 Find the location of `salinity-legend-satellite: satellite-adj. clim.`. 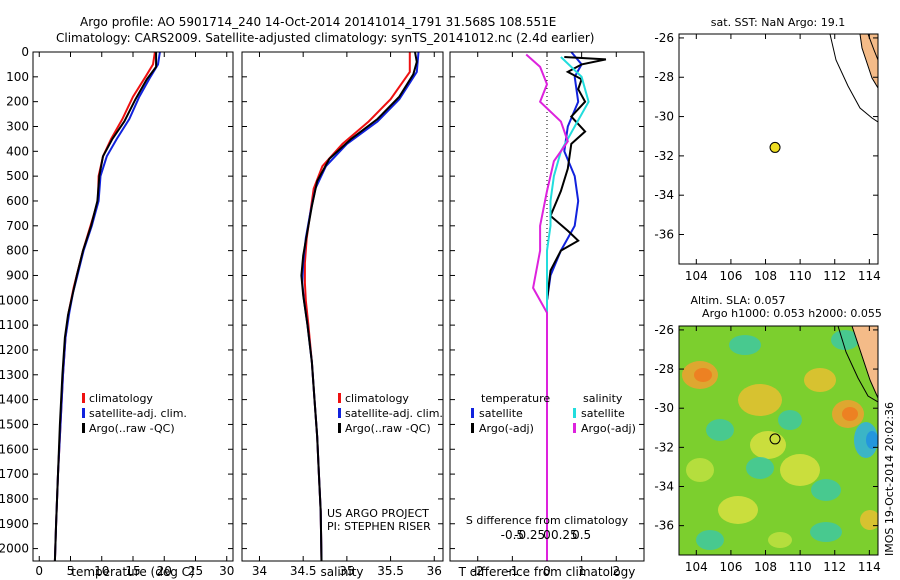

salinity-legend-satellite: satellite-adj. clim. is located at coordinates (394, 413).